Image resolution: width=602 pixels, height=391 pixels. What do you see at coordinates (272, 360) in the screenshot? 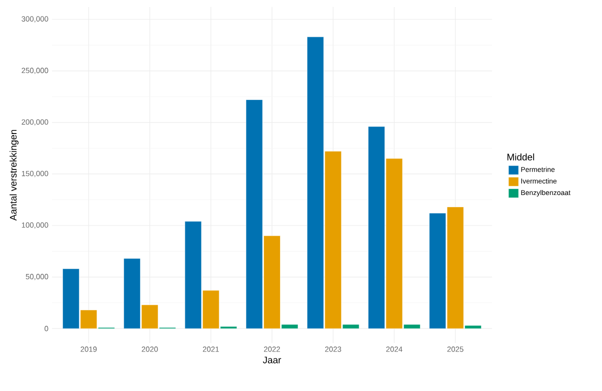
I see `x-axis-title: Jaar` at bounding box center [272, 360].